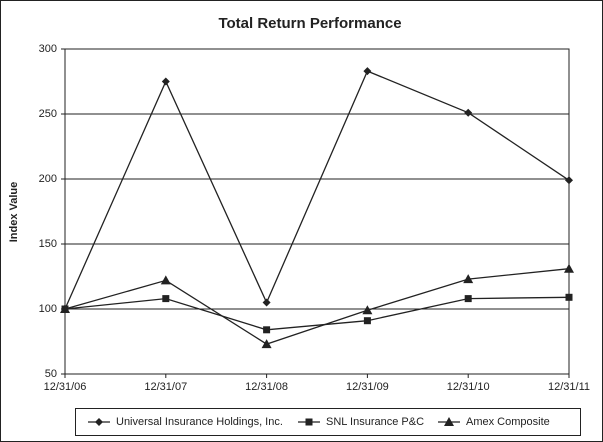 This screenshot has width=603, height=442. I want to click on legend-label: Universal Insurance Holdings, Inc., so click(199, 422).